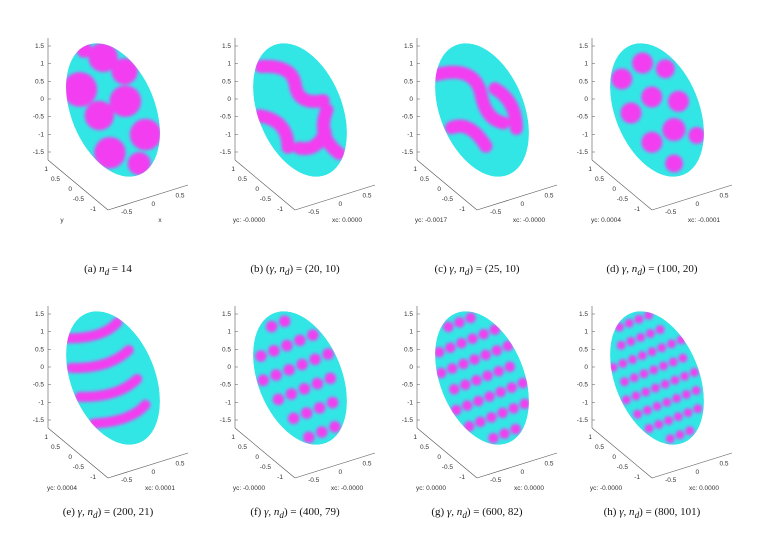 Image resolution: width=758 pixels, height=534 pixels. Describe the element at coordinates (295, 270) in the screenshot. I see `panel-caption-b: (b) (γ, nd) = (20, 10)` at that location.